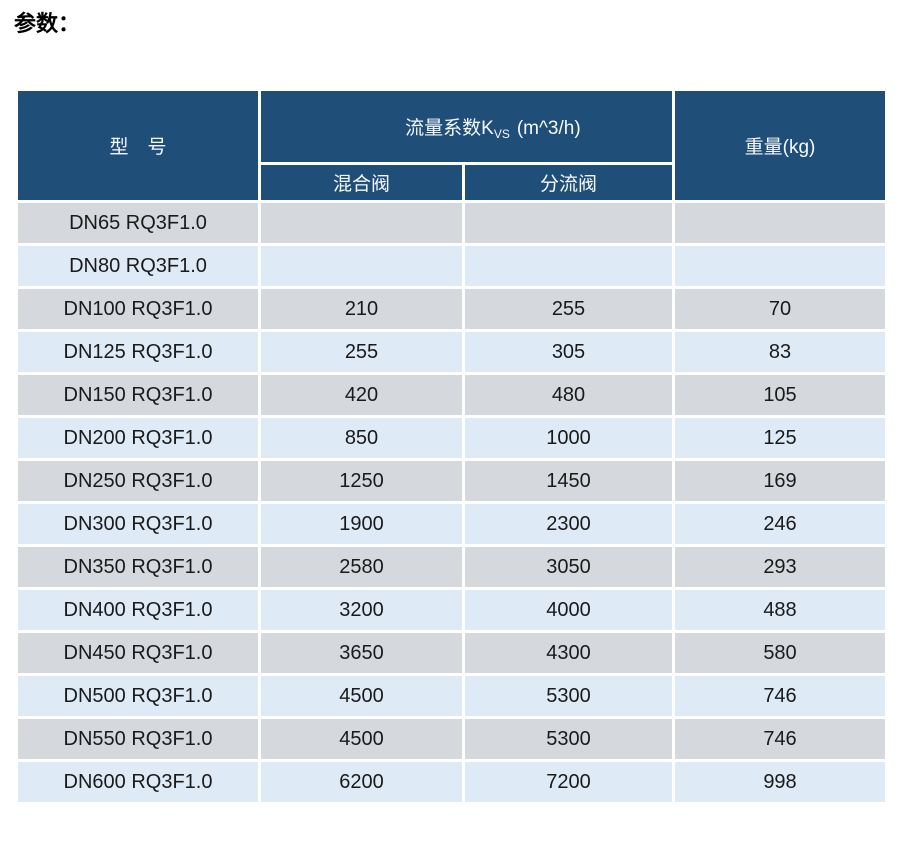 This screenshot has height=861, width=900. Describe the element at coordinates (138, 309) in the screenshot. I see `model-cell: DN100 RQ3F1.0` at that location.